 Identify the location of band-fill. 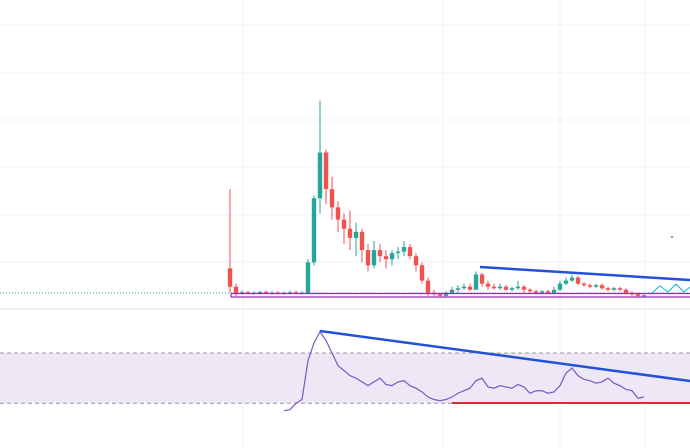
(345, 378).